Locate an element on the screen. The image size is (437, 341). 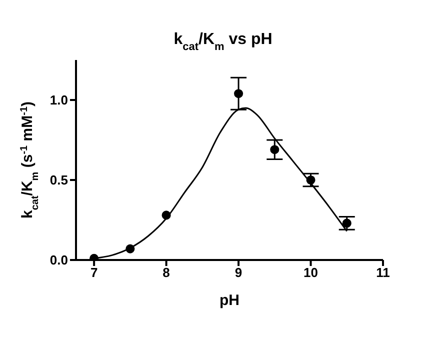
chart-title: k$_{cat}$/K$_{m}$ vs pH is located at coordinates (223, 42).